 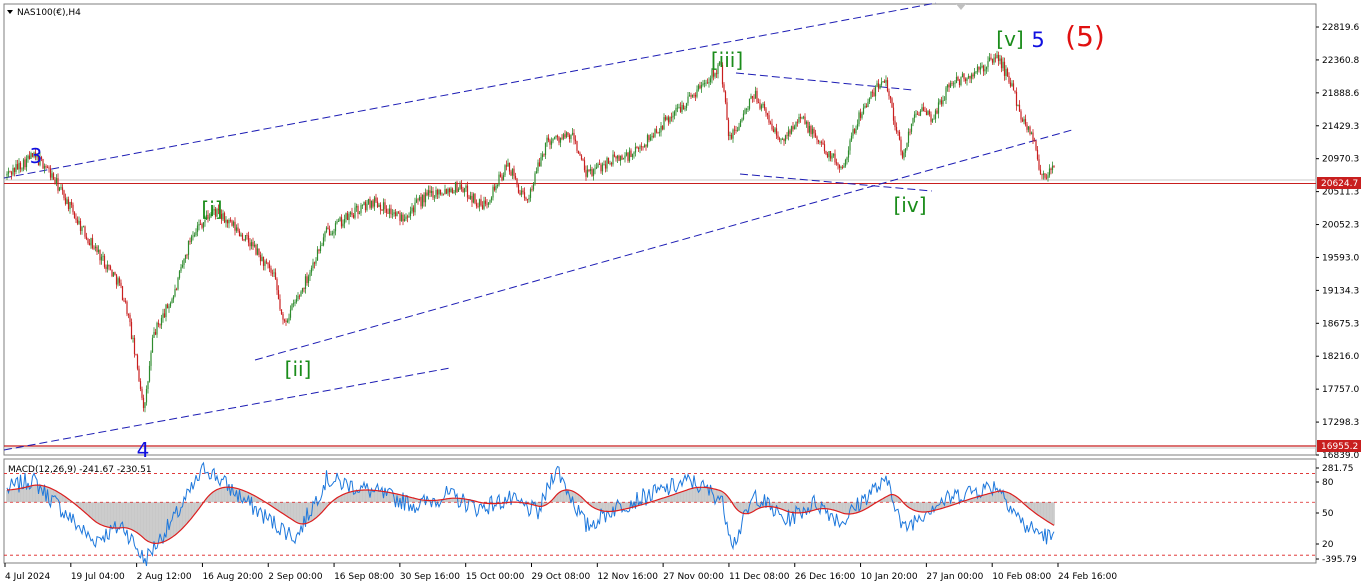 I want to click on price-tick-label: 22360.8, so click(x=1340, y=61).